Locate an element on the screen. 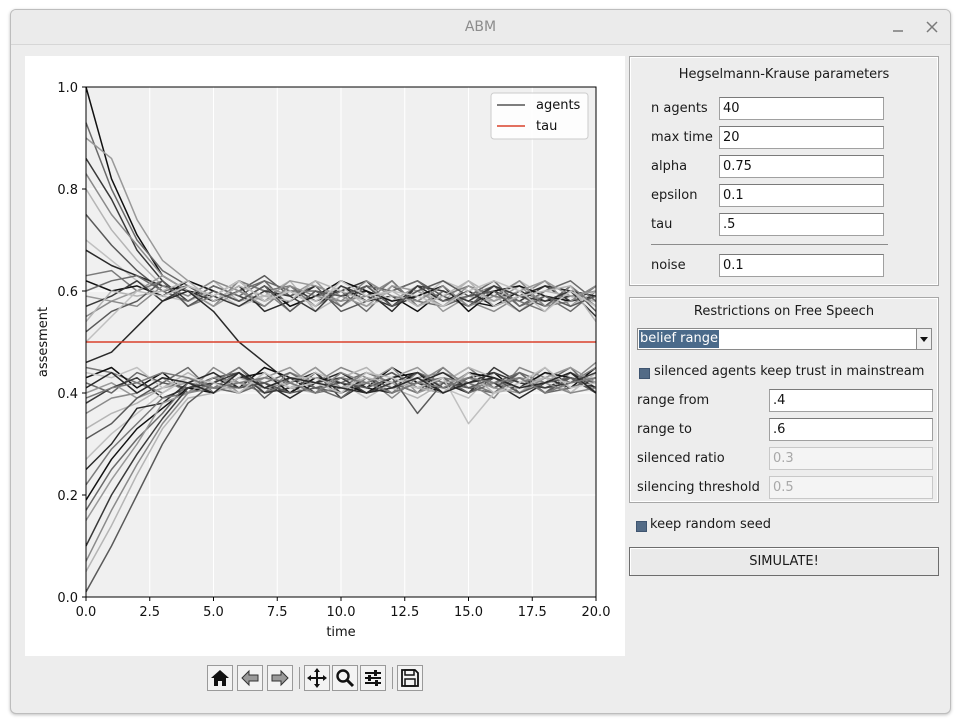  x-tick-label: 10.0 is located at coordinates (341, 612).